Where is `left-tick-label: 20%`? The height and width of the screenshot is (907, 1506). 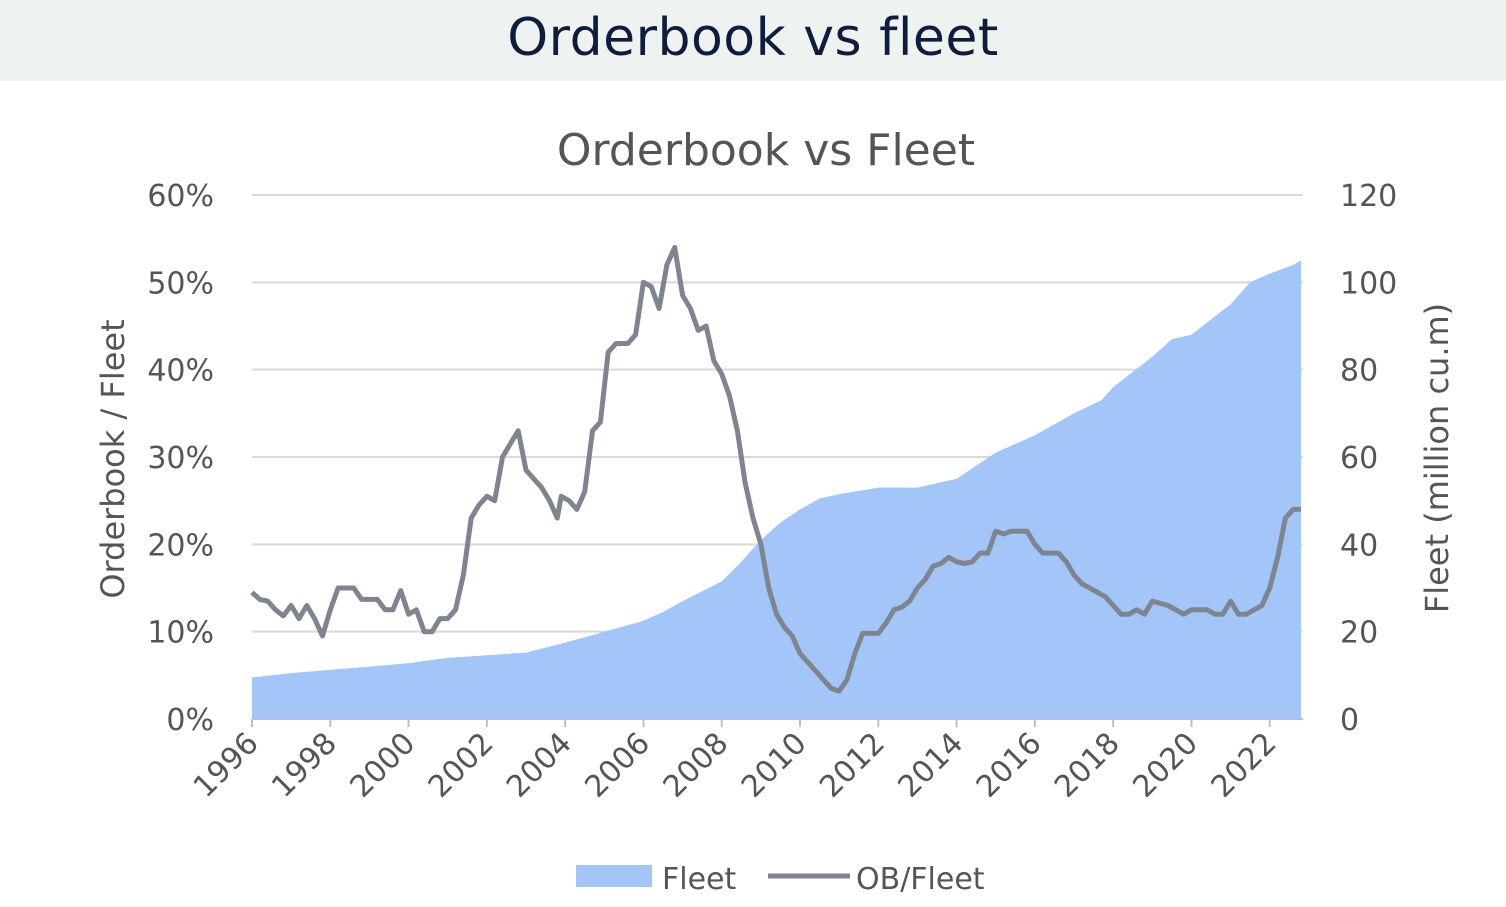
left-tick-label: 20% is located at coordinates (180, 545).